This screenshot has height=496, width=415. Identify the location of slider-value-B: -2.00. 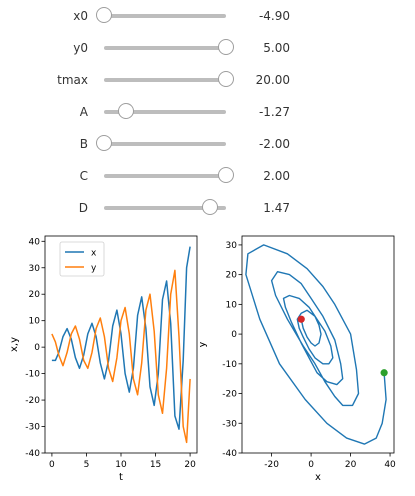
(274, 144).